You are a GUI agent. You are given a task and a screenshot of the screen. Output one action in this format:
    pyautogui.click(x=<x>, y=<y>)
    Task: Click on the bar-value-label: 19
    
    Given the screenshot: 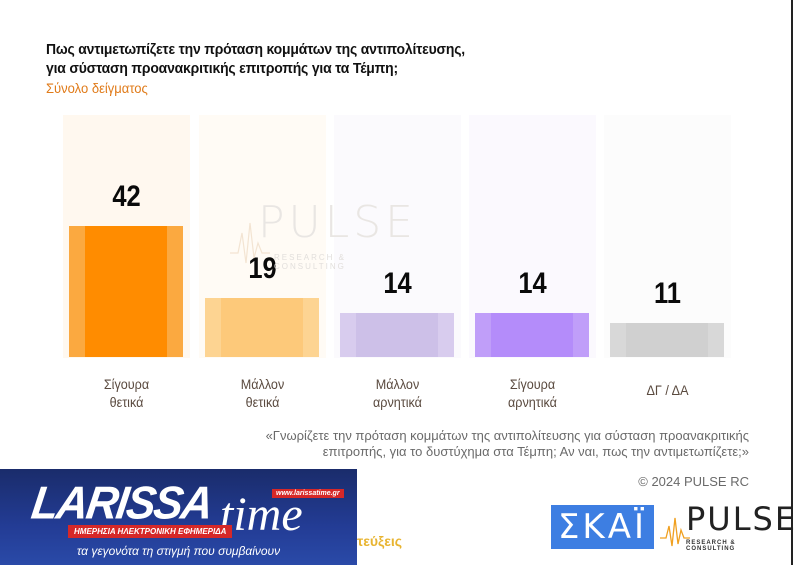 What is the action you would take?
    pyautogui.click(x=262, y=268)
    